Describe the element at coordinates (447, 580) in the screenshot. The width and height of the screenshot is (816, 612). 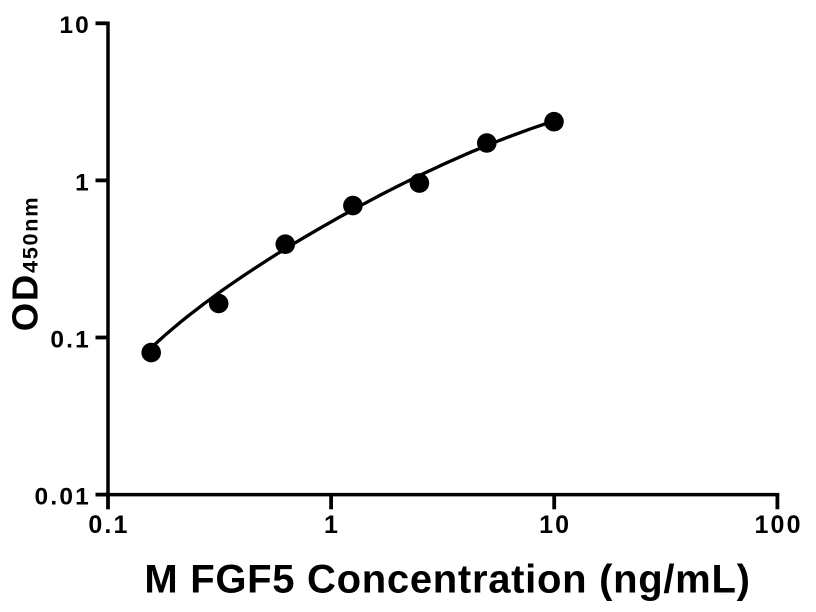
I see `svg-text: M FGF5 Concentration (ng/mL)` at that location.